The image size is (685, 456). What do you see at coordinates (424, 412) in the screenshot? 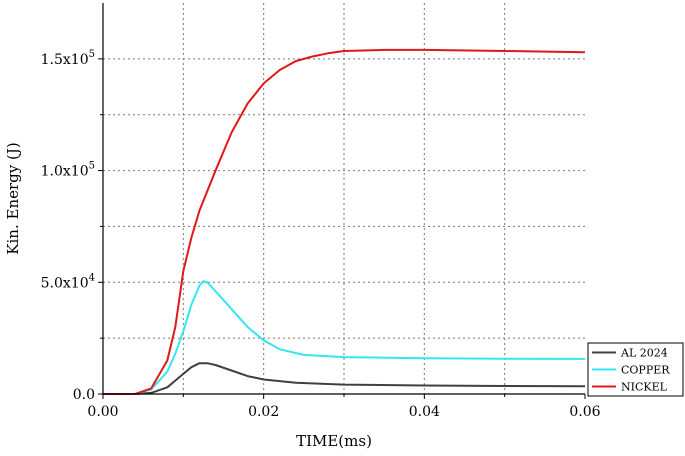
I see `x-tick-label: 0.04` at bounding box center [424, 412].